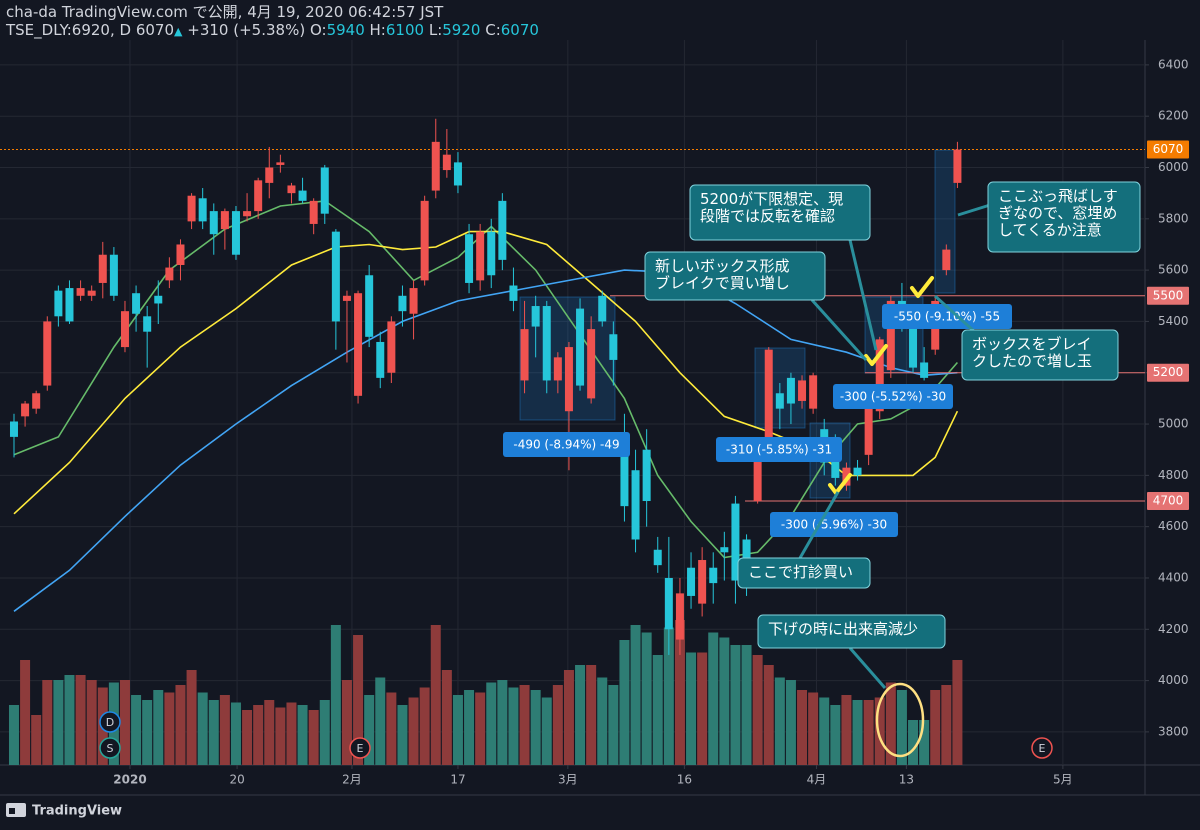  Describe the element at coordinates (1063, 780) in the screenshot. I see `x-tick-label: 5月` at that location.